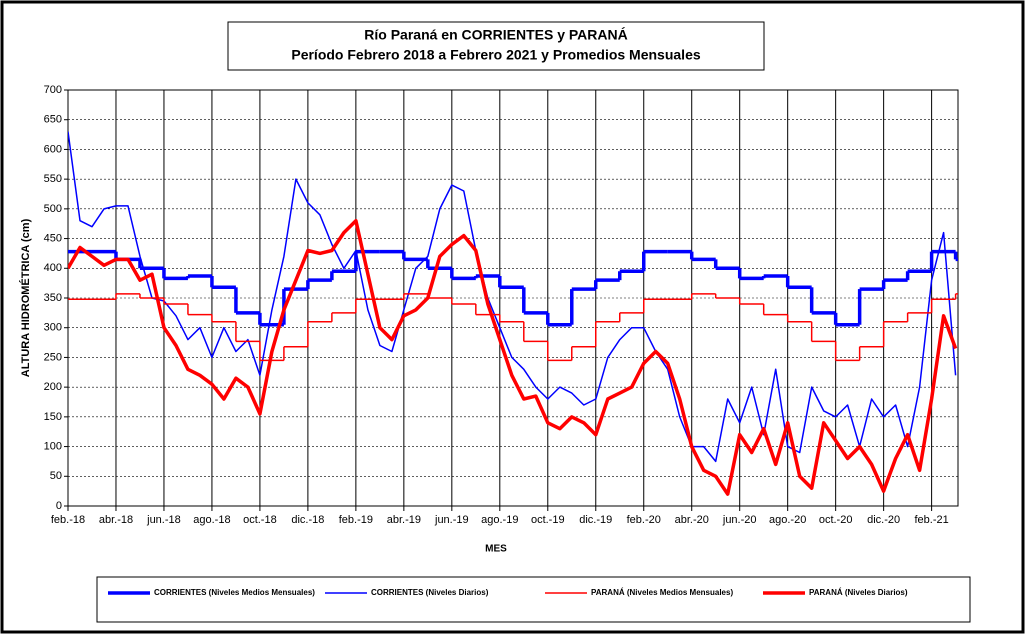  I want to click on y-tick-label: 300, so click(53, 328).